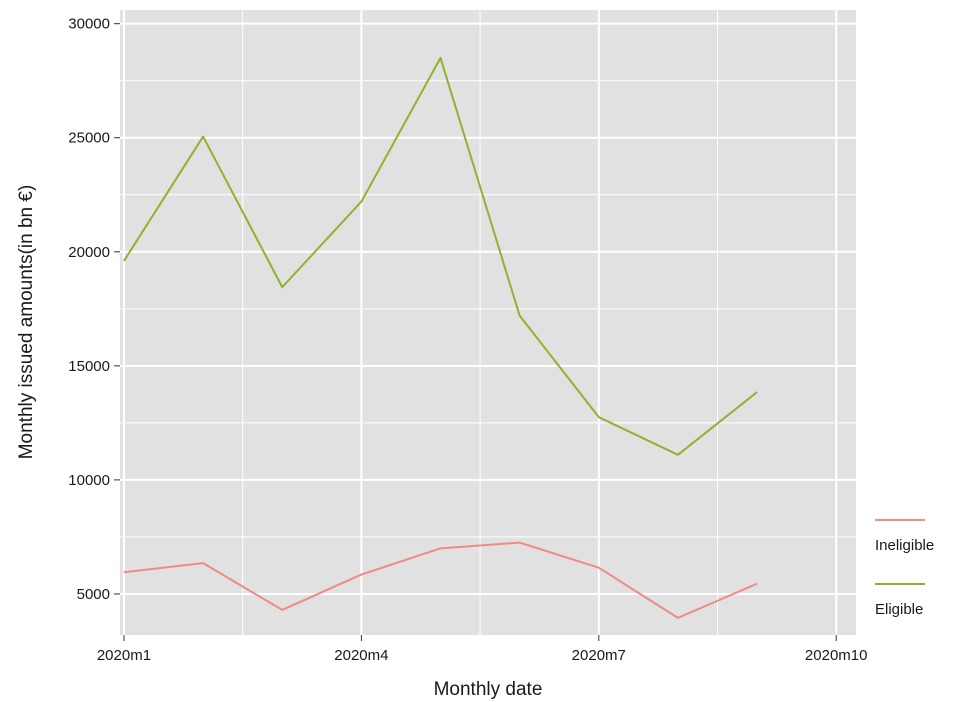  I want to click on y-tick-label: 10000, so click(89, 480).